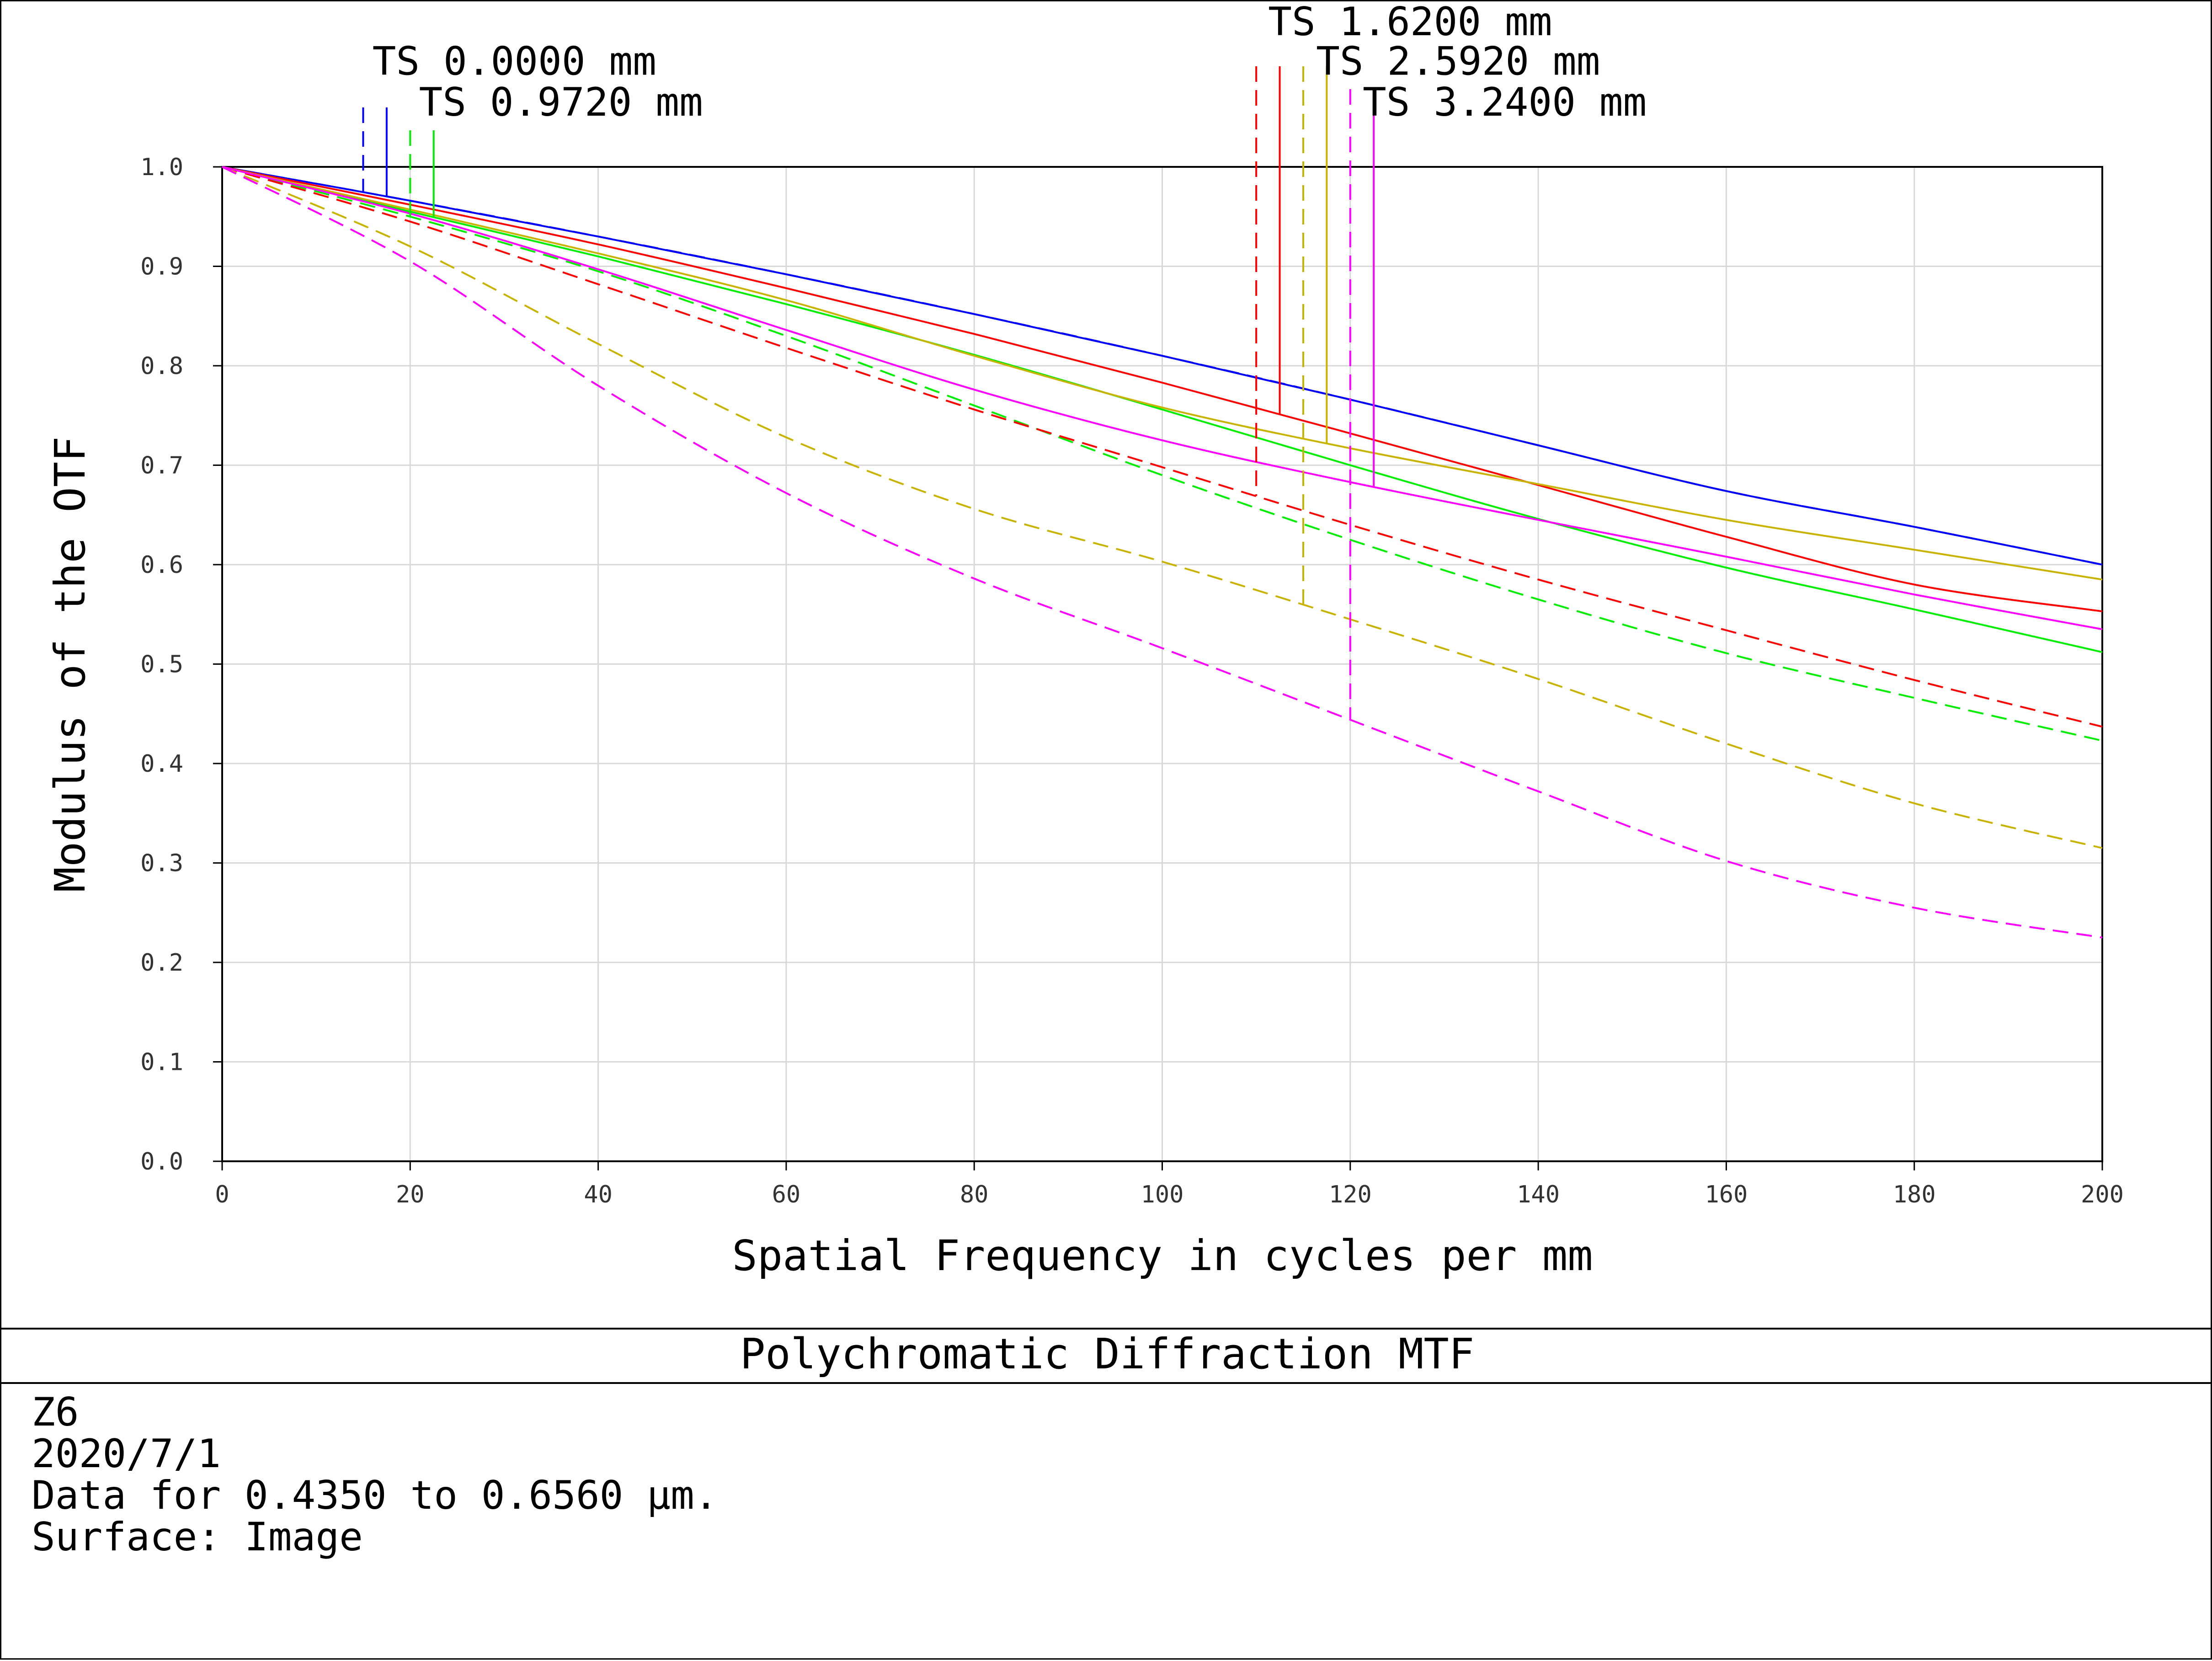  I want to click on x-tick-label: 60, so click(786, 1194).